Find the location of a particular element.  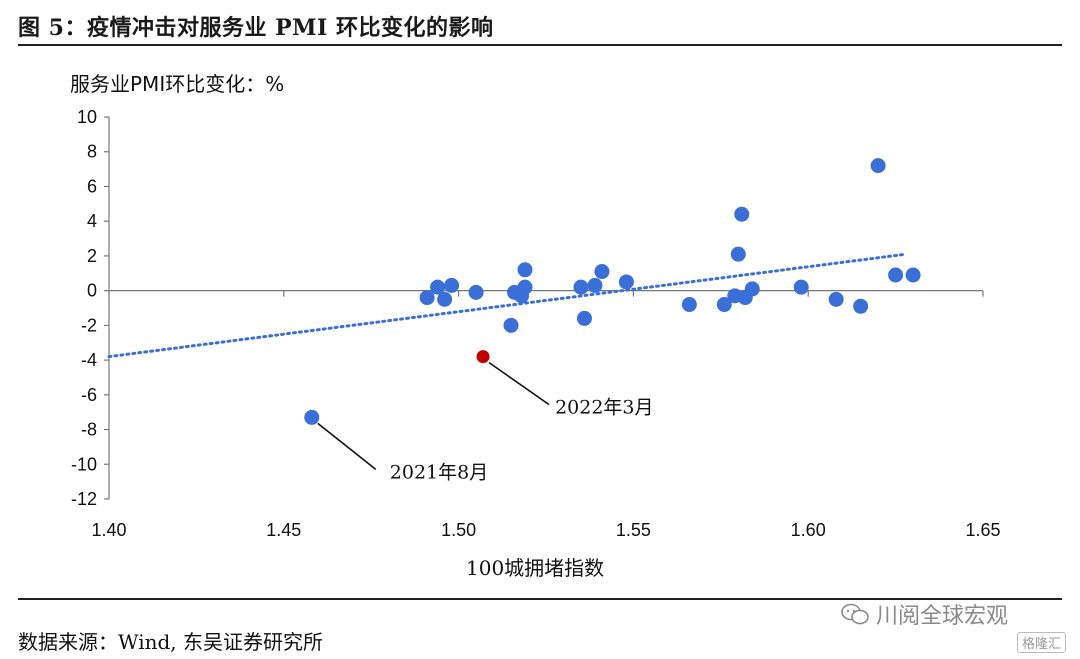

y-tick-label: 6 is located at coordinates (92, 186).